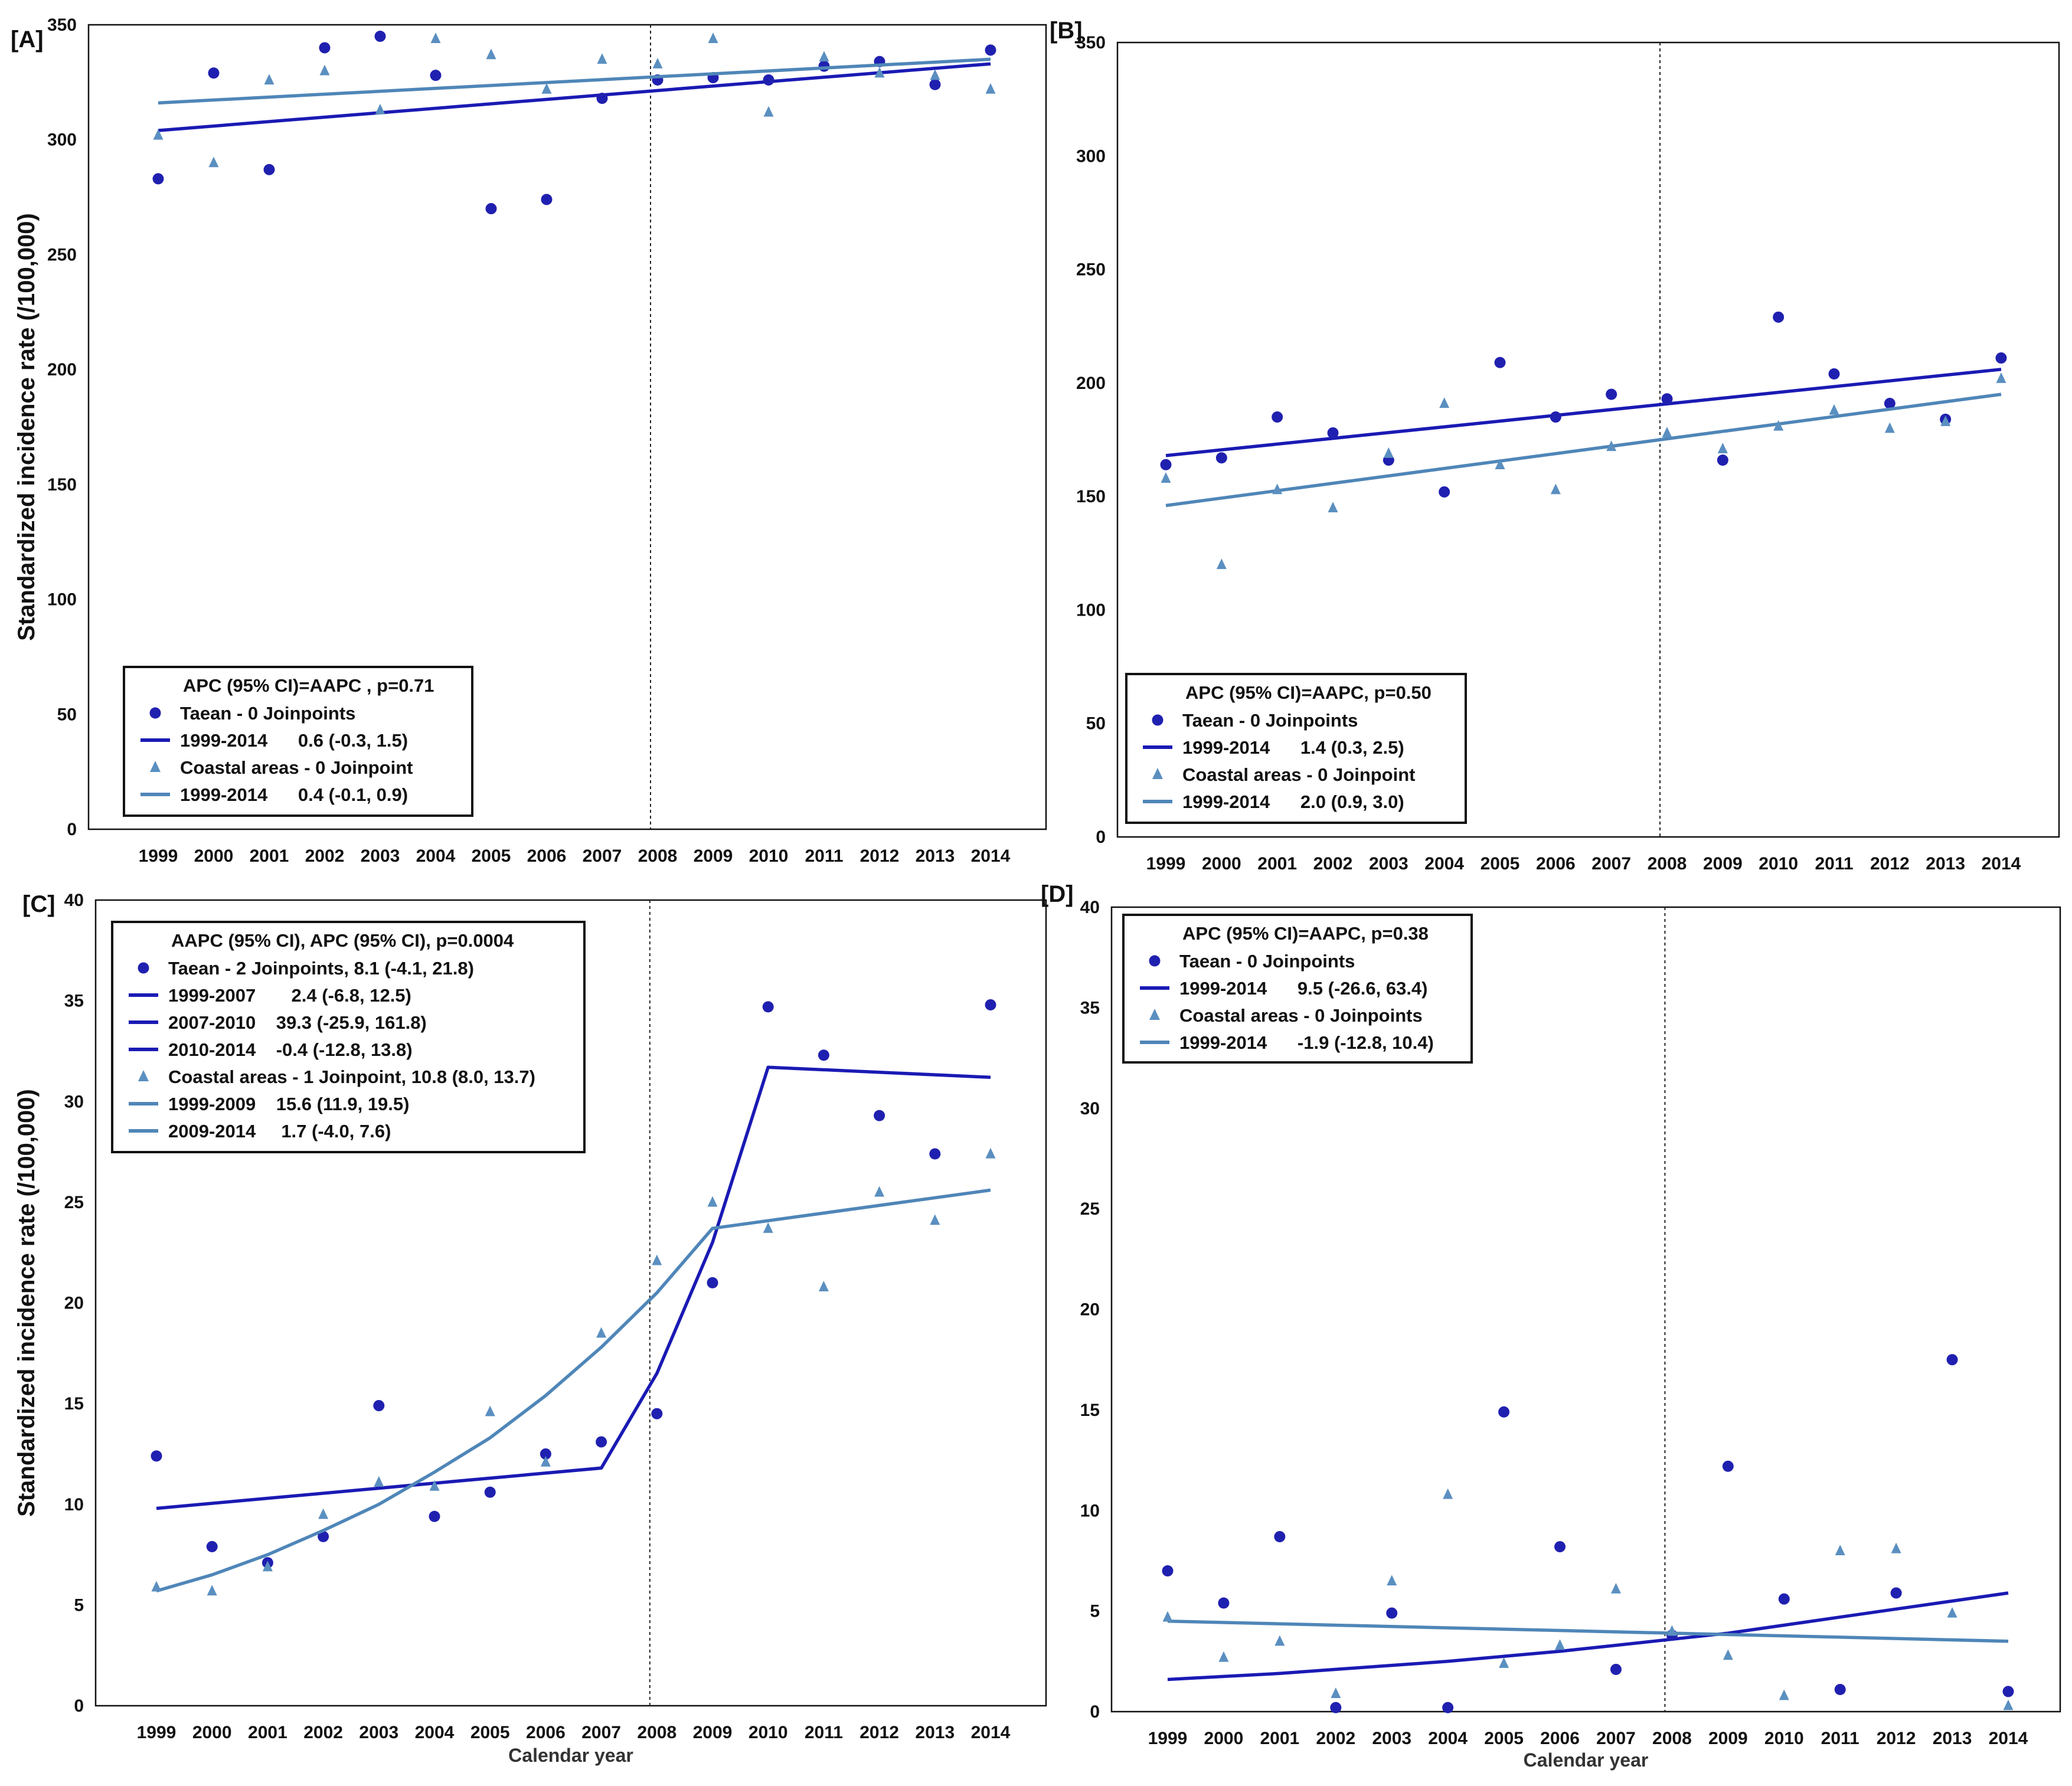 The image size is (2072, 1786). Describe the element at coordinates (39, 904) in the screenshot. I see `panel-label: [C]` at that location.